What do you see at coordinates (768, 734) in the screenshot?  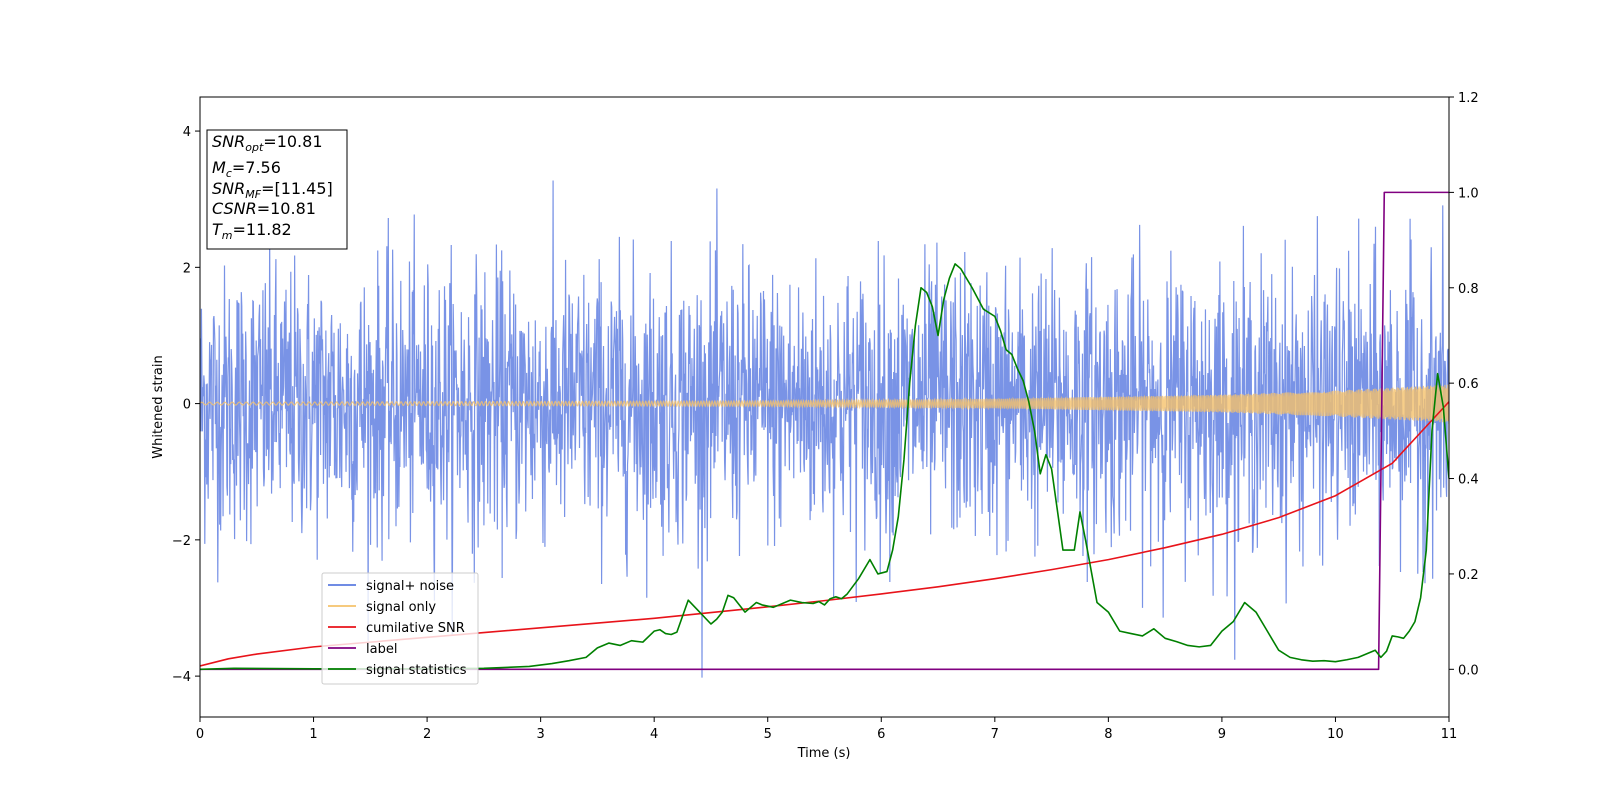 I see `x-tick-label: 5` at bounding box center [768, 734].